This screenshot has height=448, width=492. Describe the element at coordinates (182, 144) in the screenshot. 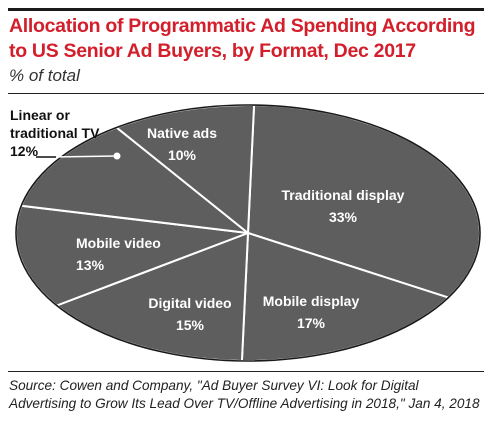

I see `slice-label-native-ads: Native ads 10%` at that location.